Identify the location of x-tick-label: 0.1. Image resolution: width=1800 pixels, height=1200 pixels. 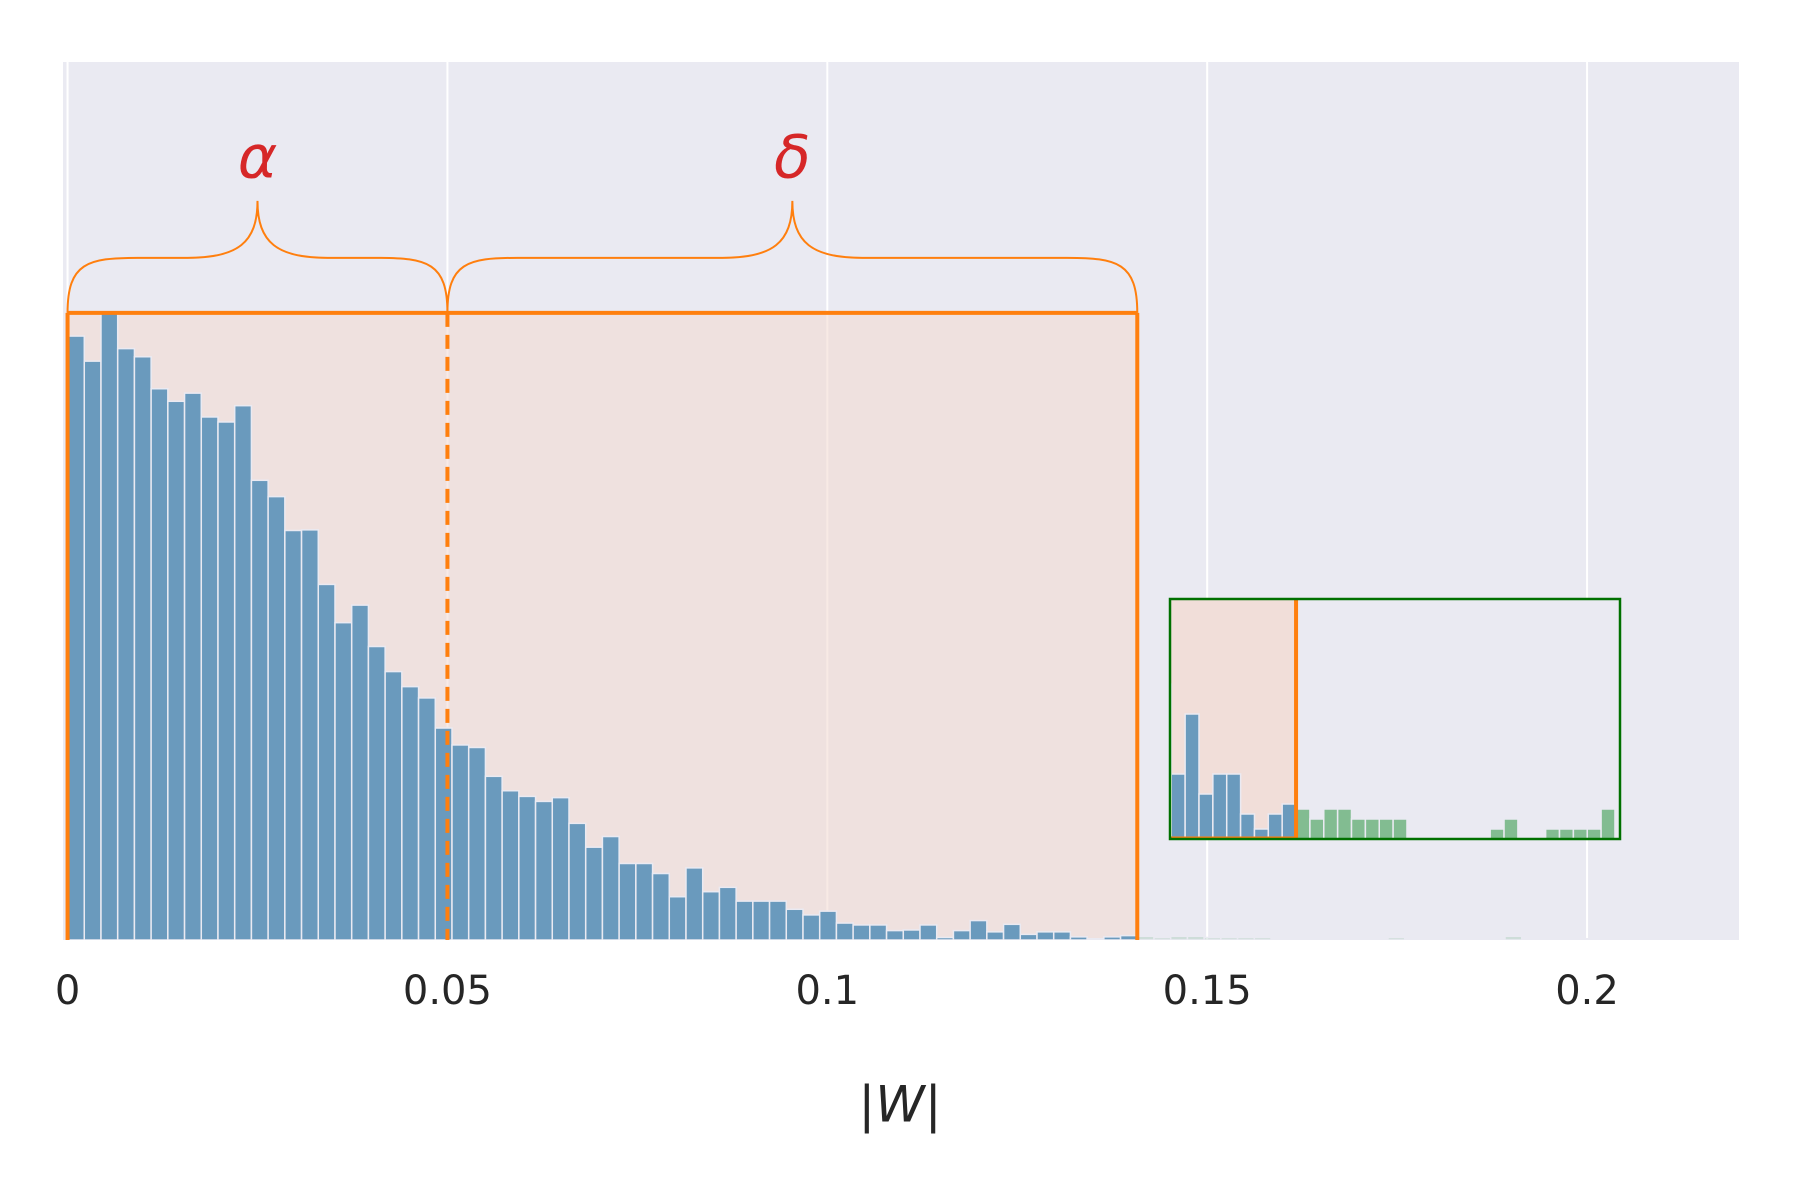
(827, 991).